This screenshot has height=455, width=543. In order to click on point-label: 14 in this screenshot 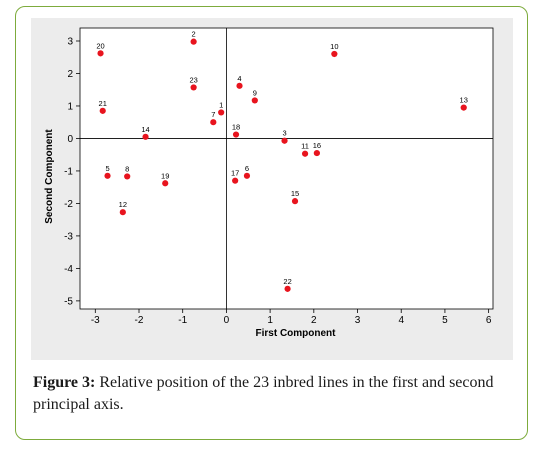, I will do `click(145, 129)`.